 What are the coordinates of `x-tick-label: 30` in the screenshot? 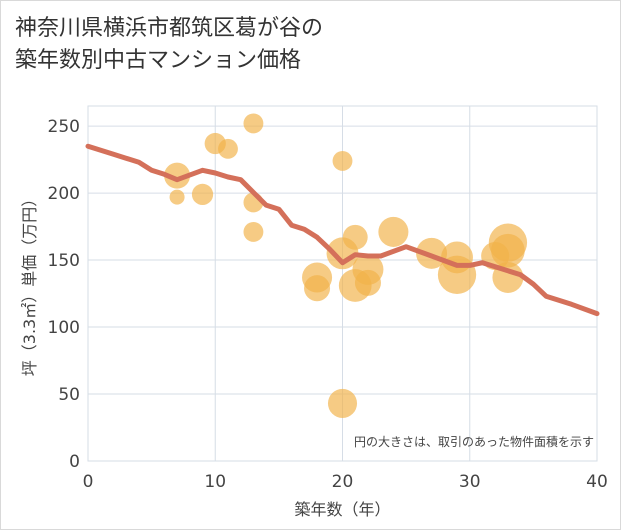 It's located at (470, 482).